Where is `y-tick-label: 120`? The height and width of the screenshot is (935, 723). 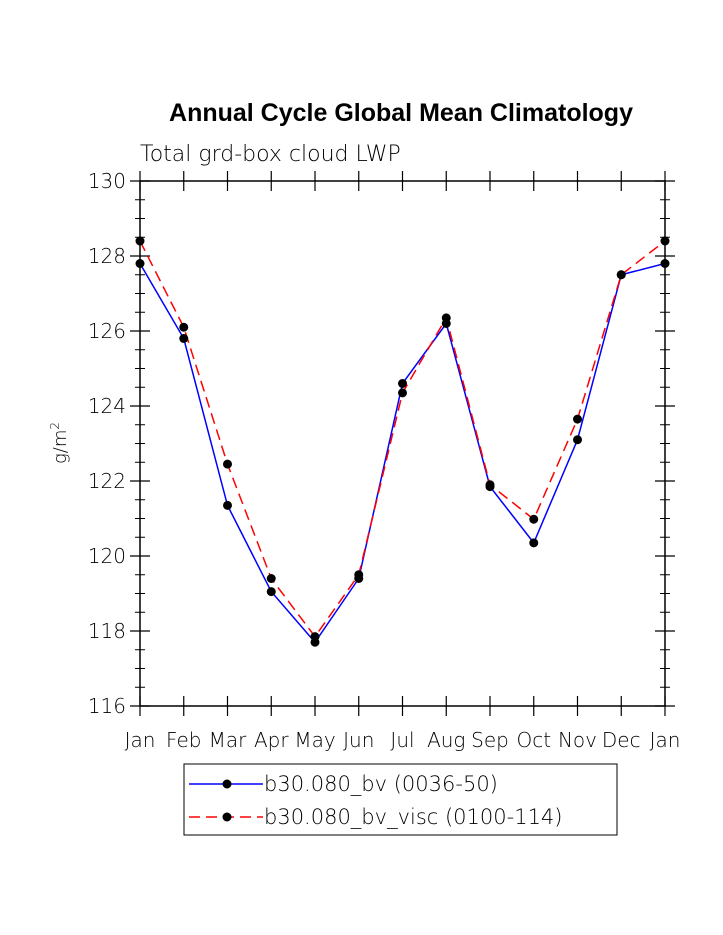
y-tick-label: 120 is located at coordinates (107, 556).